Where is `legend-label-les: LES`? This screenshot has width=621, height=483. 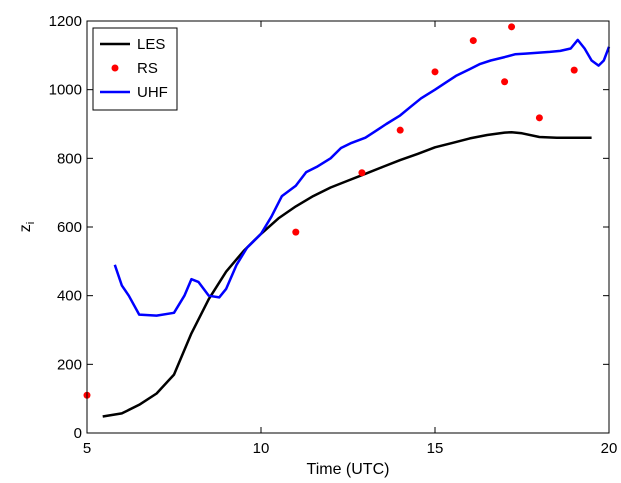 legend-label-les: LES is located at coordinates (151, 44).